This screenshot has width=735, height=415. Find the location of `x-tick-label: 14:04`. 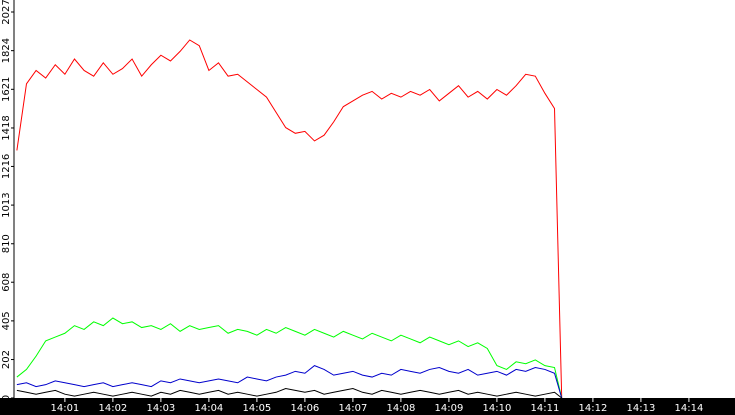

x-tick-label: 14:04 is located at coordinates (208, 408).